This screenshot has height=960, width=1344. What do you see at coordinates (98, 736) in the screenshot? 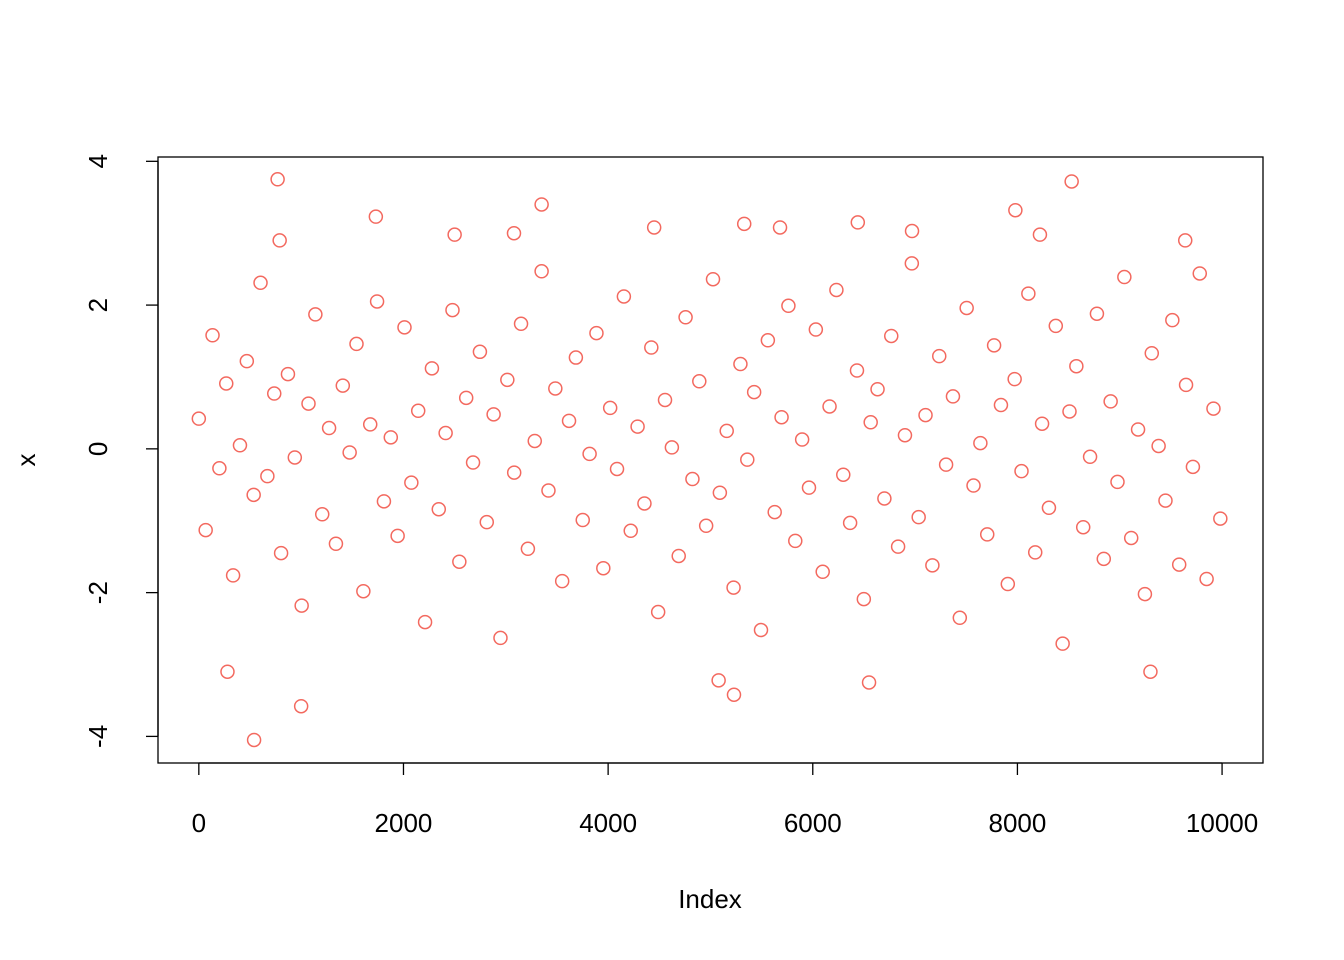
I see `y-tick-label: -4` at bounding box center [98, 736].